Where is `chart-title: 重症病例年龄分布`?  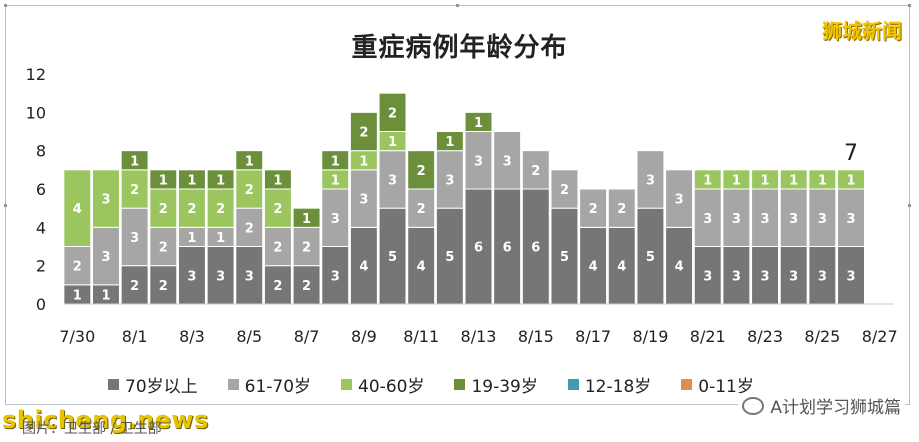 chart-title: 重症病例年龄分布 is located at coordinates (459, 48).